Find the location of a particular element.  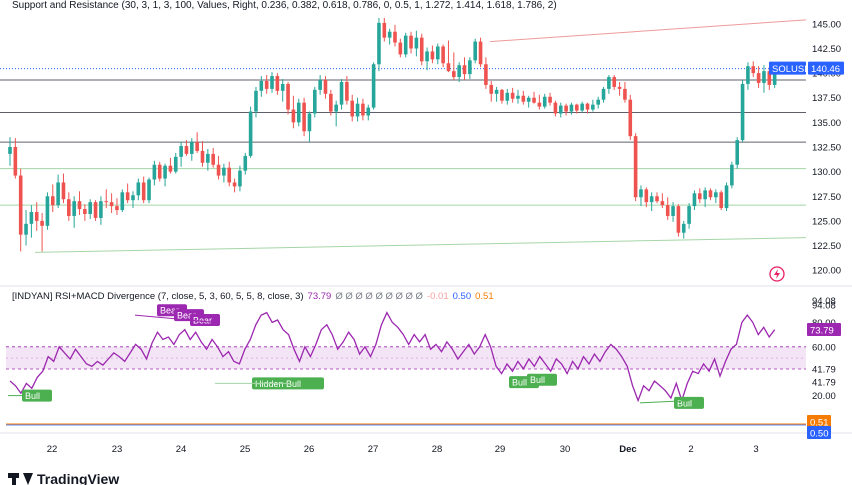

resistance-channel-line is located at coordinates (648, 31).